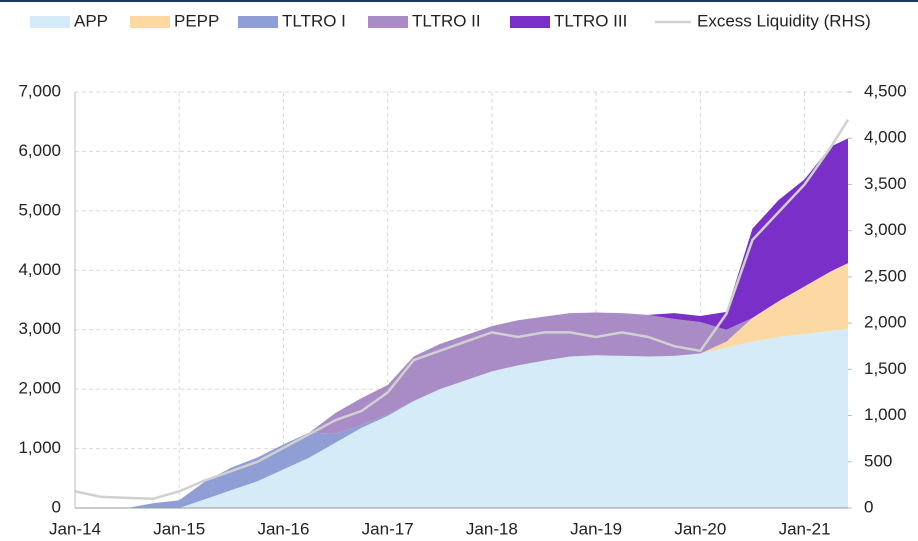 The image size is (918, 541). What do you see at coordinates (885, 275) in the screenshot?
I see `y2-tick-label: 2,500` at bounding box center [885, 275].